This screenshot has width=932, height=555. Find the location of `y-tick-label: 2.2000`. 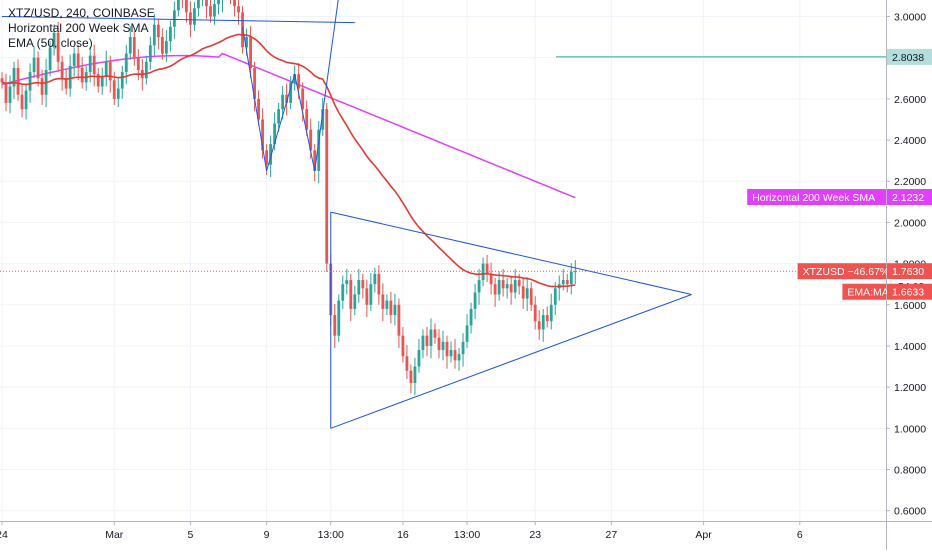

y-tick-label: 2.2000 is located at coordinates (910, 182).